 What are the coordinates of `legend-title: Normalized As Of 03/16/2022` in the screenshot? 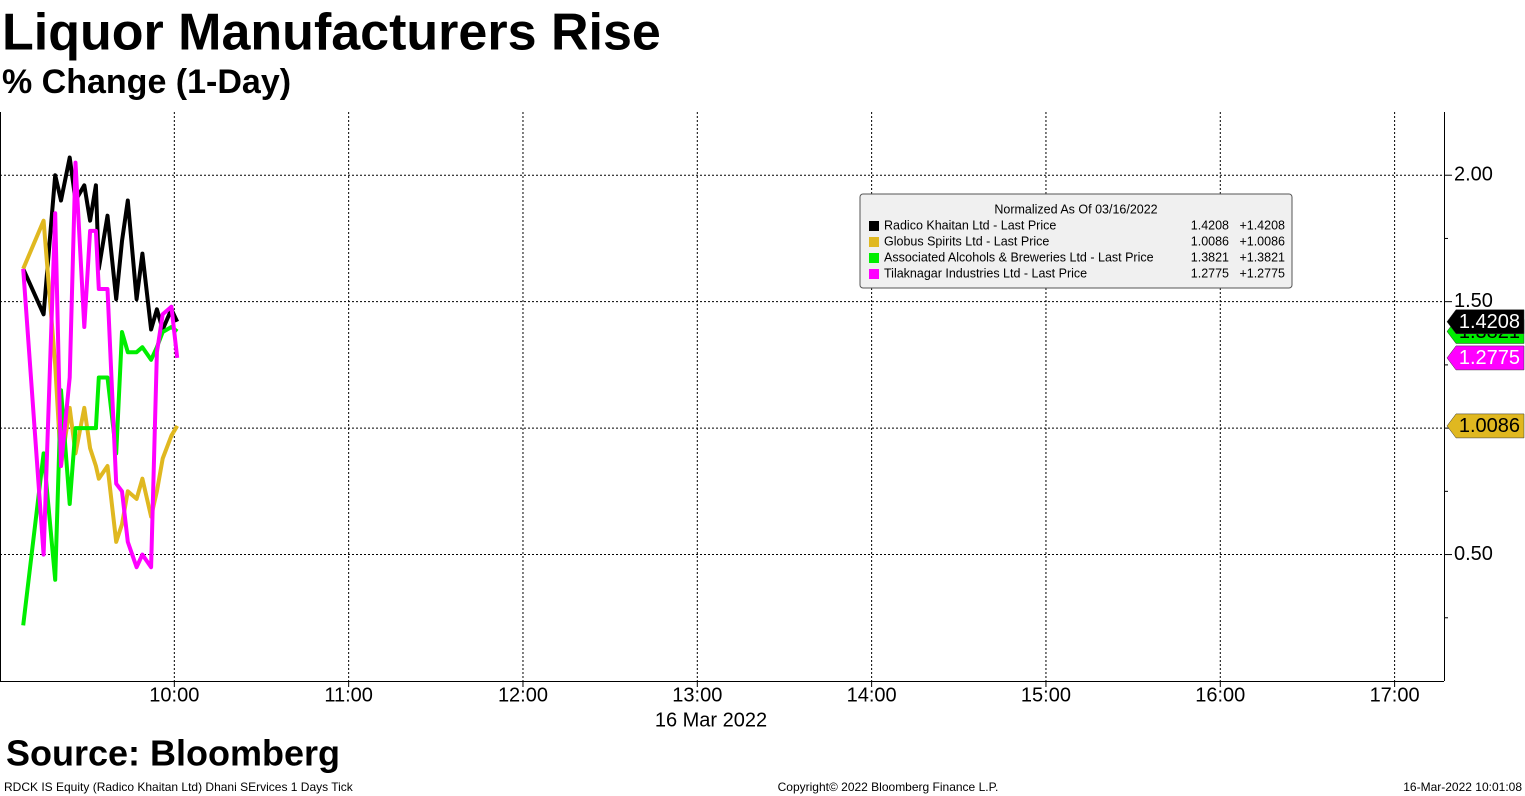 It's located at (1075, 209).